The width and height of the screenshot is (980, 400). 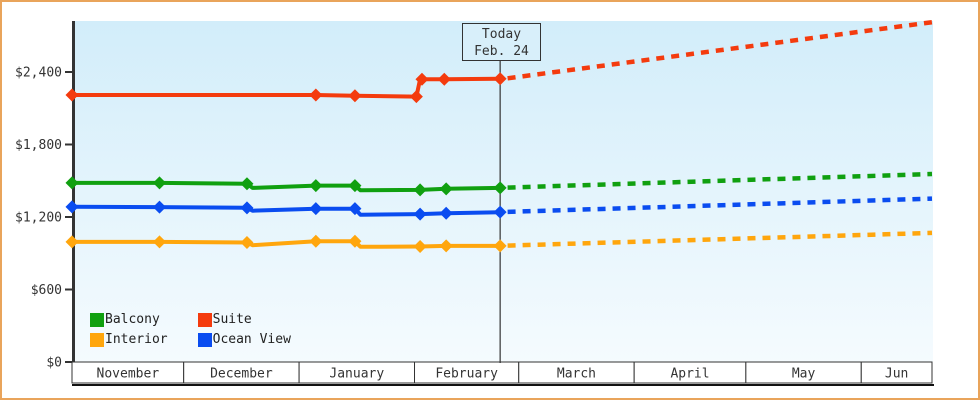 I want to click on series-forecast-line-interior, so click(x=720, y=239).